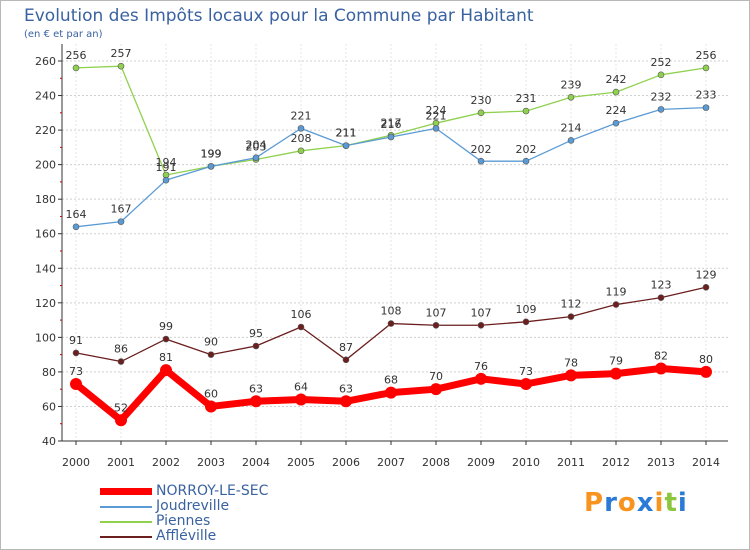 The height and width of the screenshot is (550, 750). I want to click on x-tick-label: 2013, so click(661, 462).